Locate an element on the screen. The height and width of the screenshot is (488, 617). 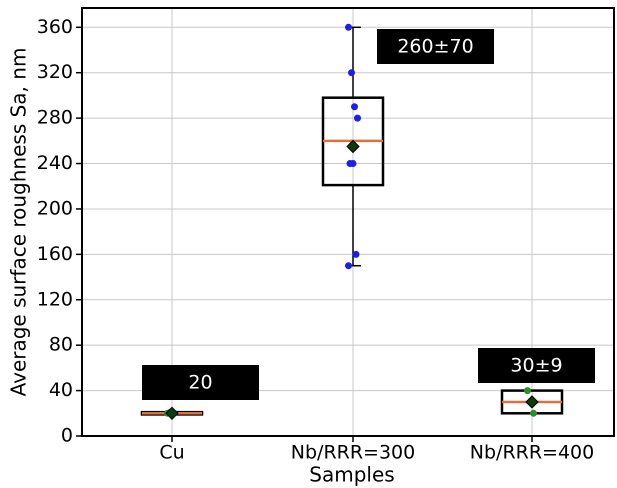
annotation: 20 is located at coordinates (200, 383).